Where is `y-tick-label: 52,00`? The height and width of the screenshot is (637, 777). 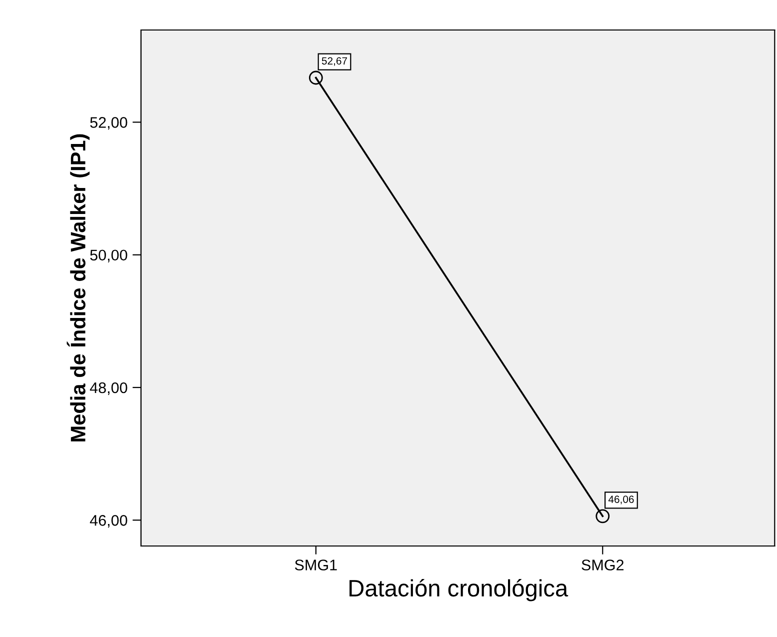
y-tick-label: 52,00 is located at coordinates (109, 123).